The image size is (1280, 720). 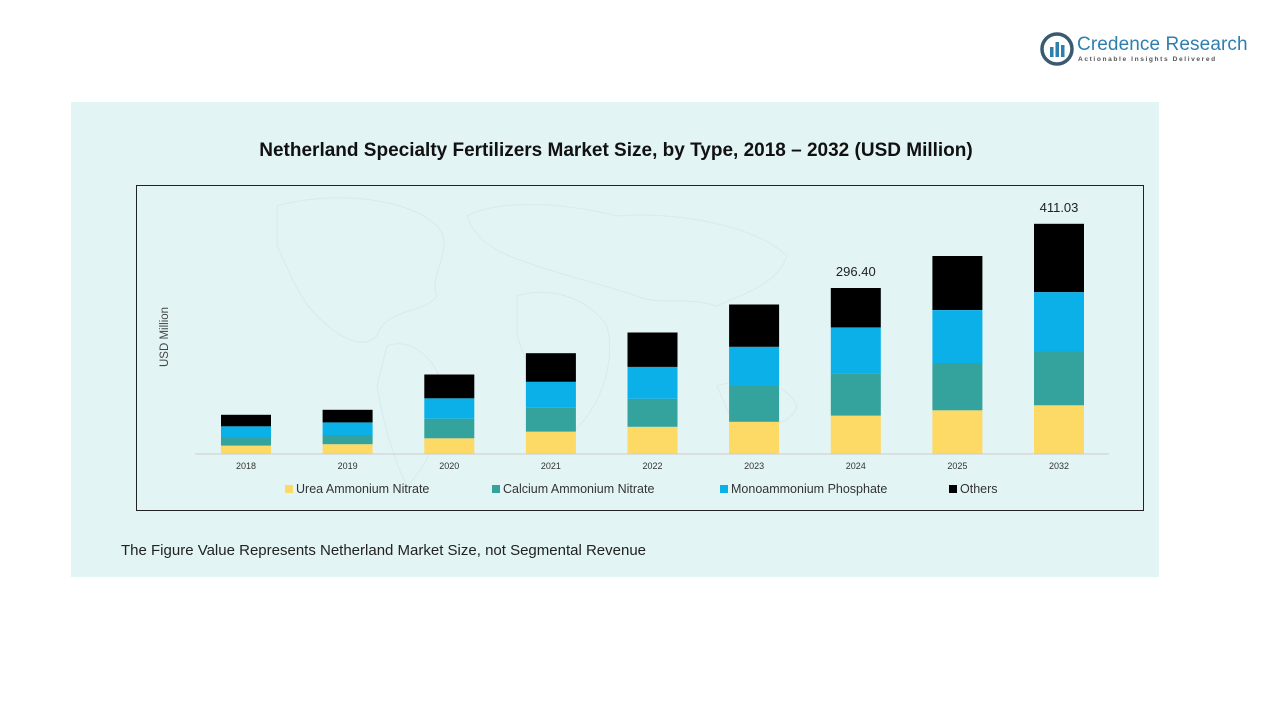 I want to click on legend-item-others: Others, so click(x=973, y=489).